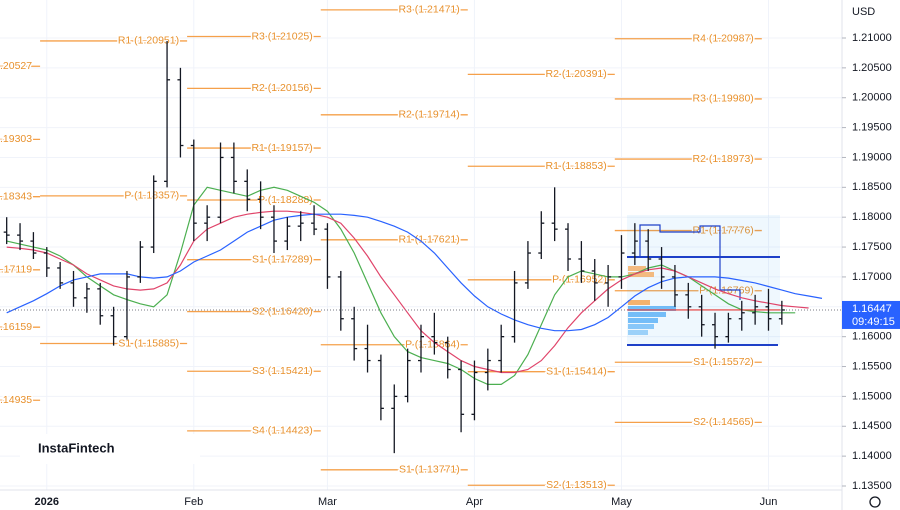 This screenshot has height=510, width=900. What do you see at coordinates (872, 98) in the screenshot?
I see `y-tick-label: 1.20000` at bounding box center [872, 98].